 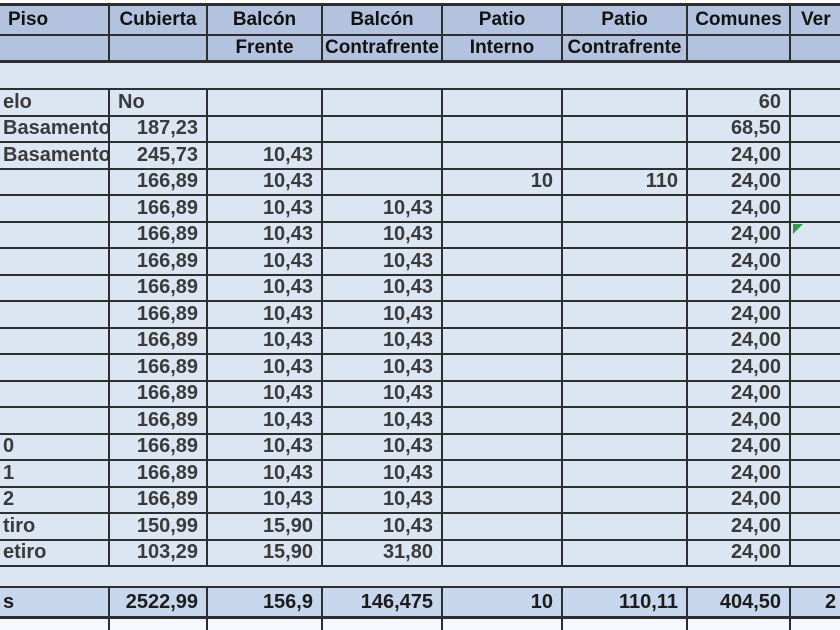 I want to click on data-cell-balcon_frente: 15,90, so click(x=265, y=527).